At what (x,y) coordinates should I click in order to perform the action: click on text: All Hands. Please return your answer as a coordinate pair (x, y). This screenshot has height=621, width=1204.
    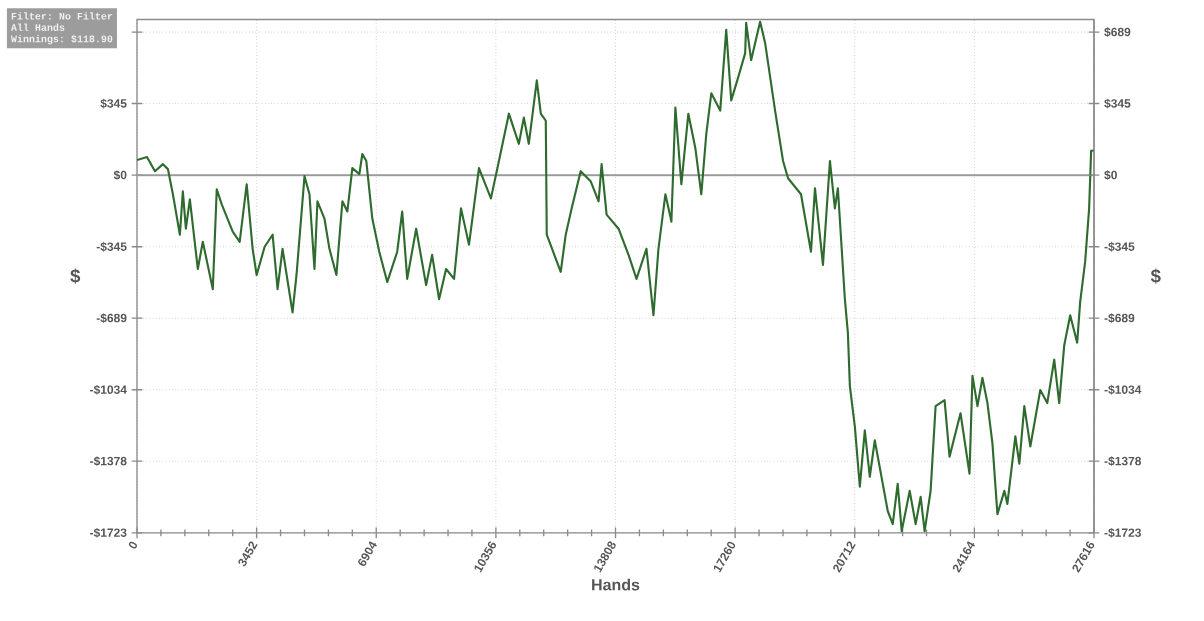
    Looking at the image, I should click on (37, 27).